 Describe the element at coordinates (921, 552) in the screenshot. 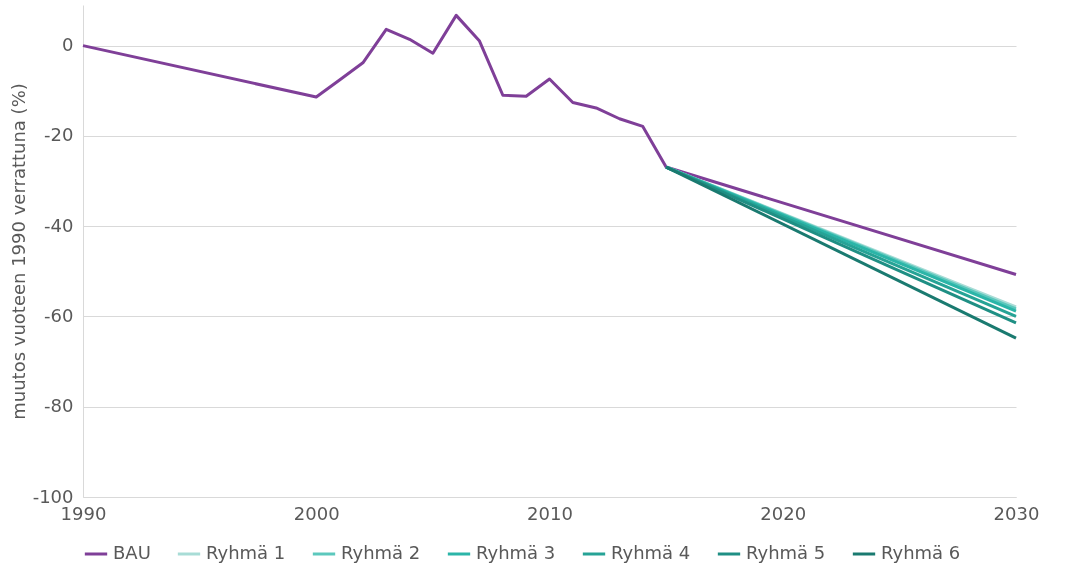

I see `legend-label: Ryhmä 6` at that location.